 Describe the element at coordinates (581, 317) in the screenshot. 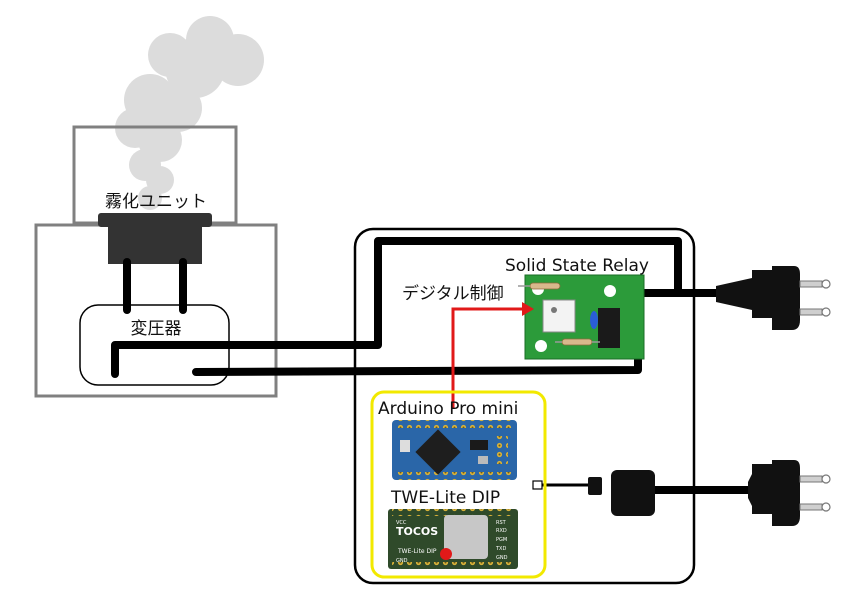

I see `ssr-board` at that location.